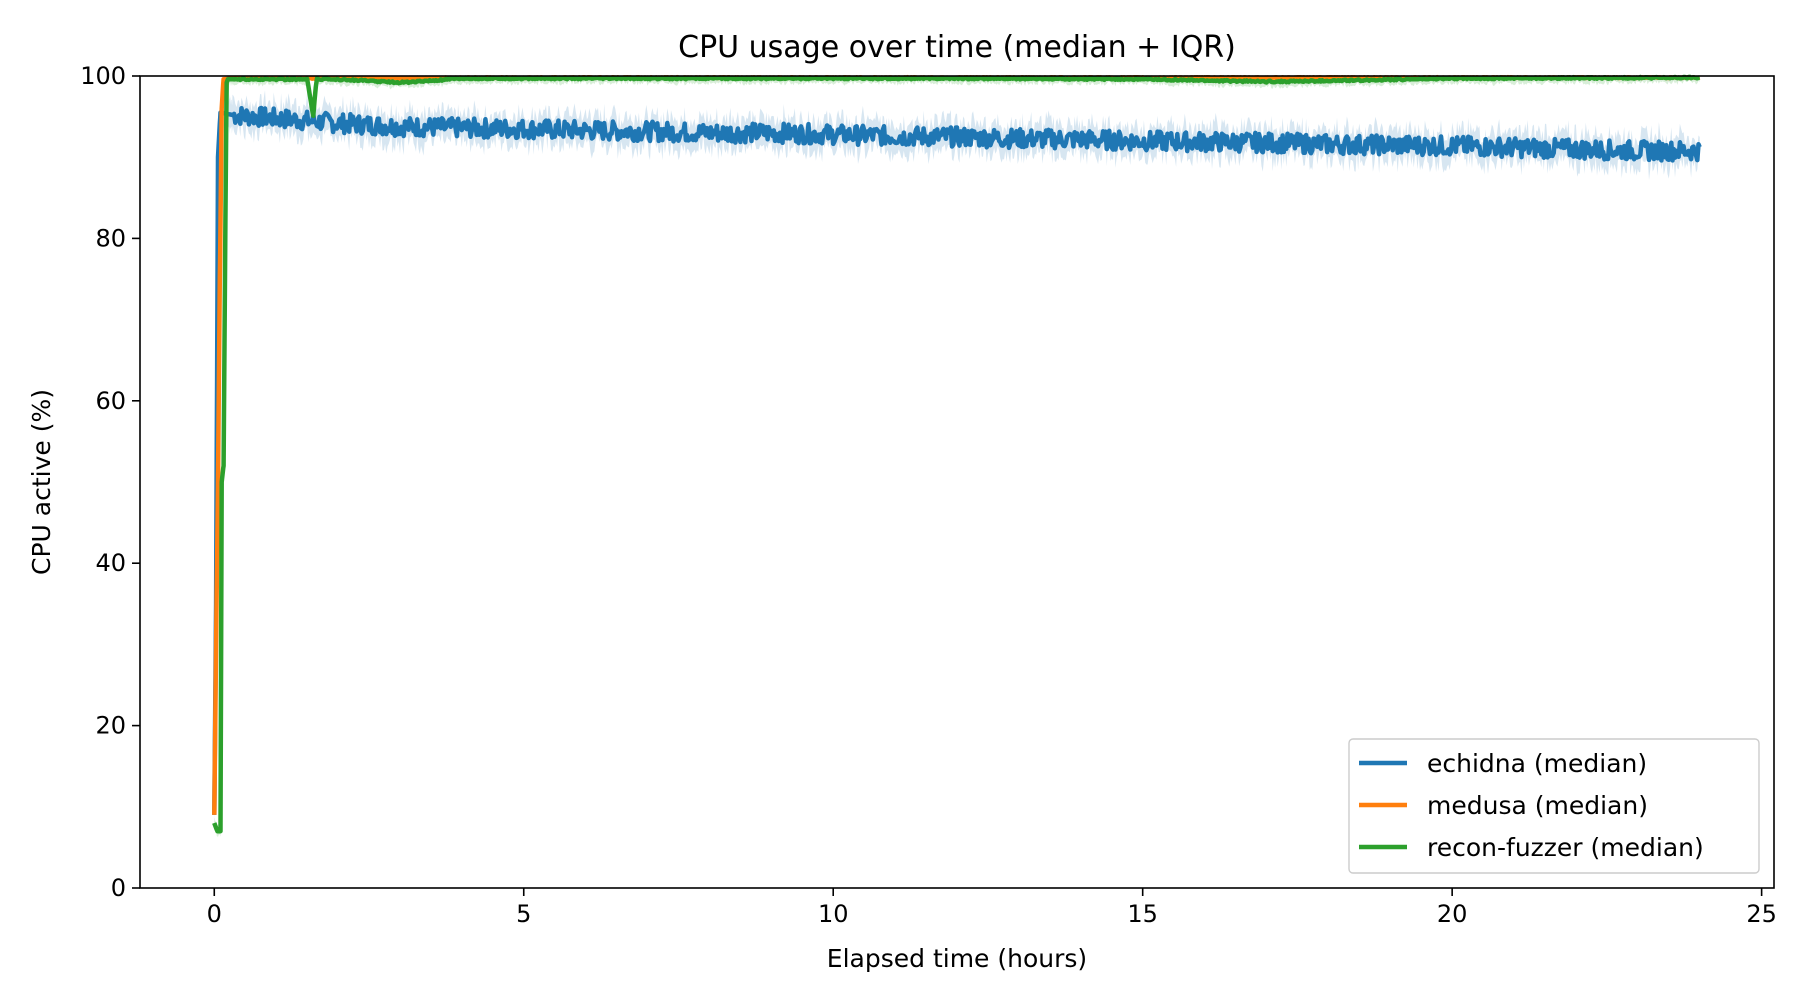 This screenshot has width=1800, height=1000. Describe the element at coordinates (1452, 914) in the screenshot. I see `x-tick-label: 20` at that location.